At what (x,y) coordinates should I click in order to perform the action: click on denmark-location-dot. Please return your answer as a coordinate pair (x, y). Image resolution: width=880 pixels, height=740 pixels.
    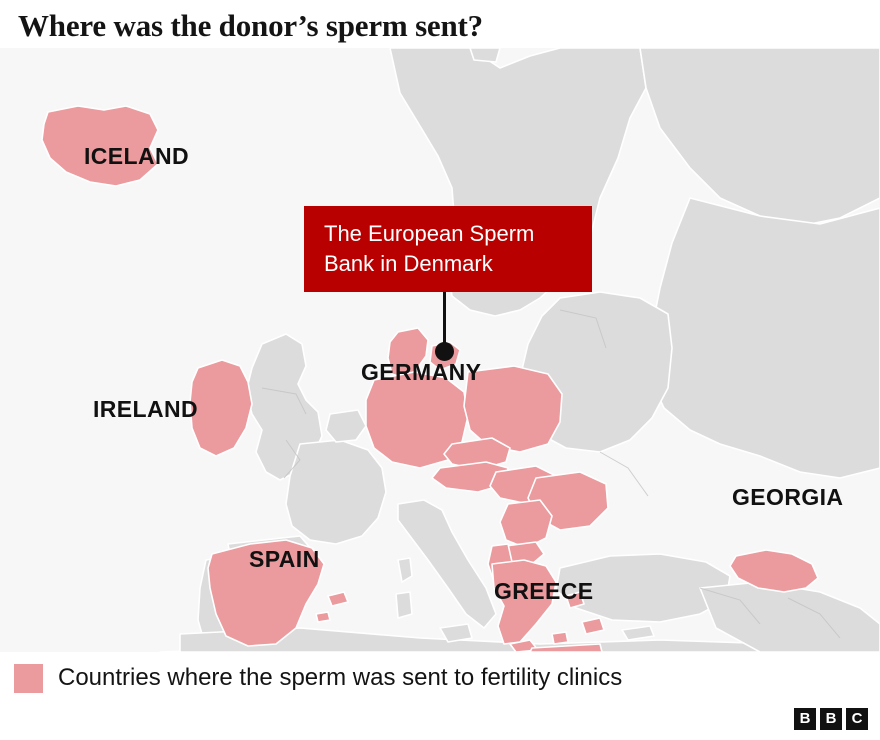
    Looking at the image, I should click on (444, 351).